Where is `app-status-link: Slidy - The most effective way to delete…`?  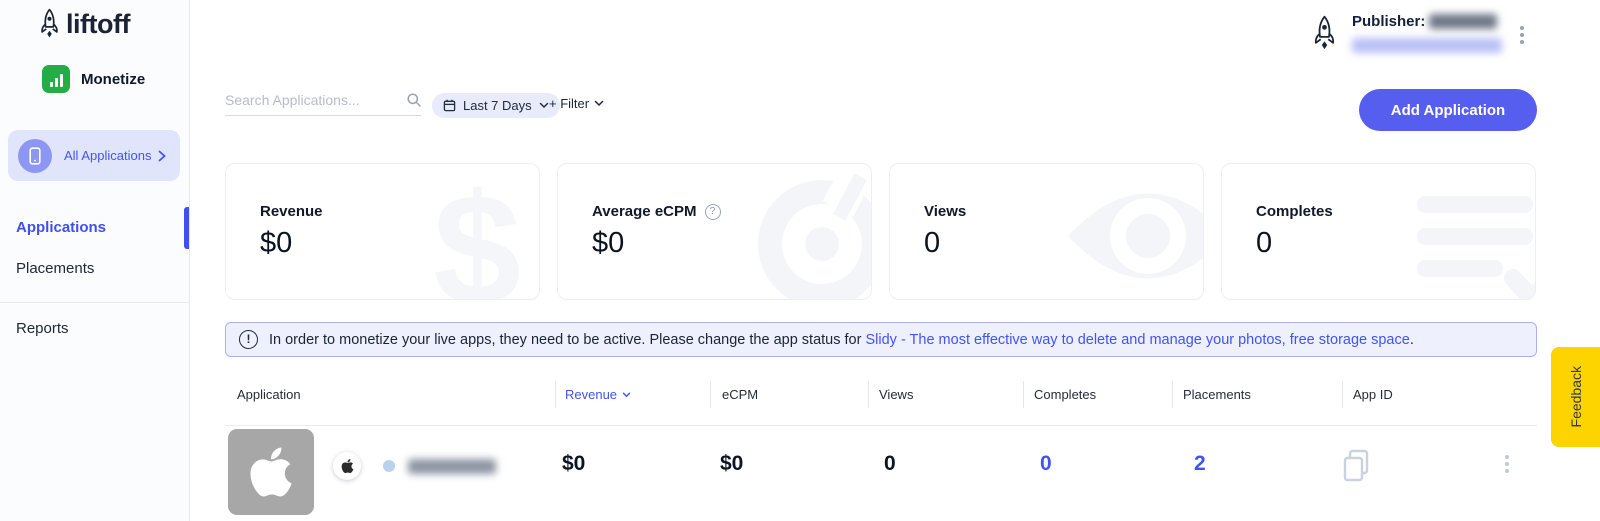 app-status-link: Slidy - The most effective way to delete… is located at coordinates (1137, 339).